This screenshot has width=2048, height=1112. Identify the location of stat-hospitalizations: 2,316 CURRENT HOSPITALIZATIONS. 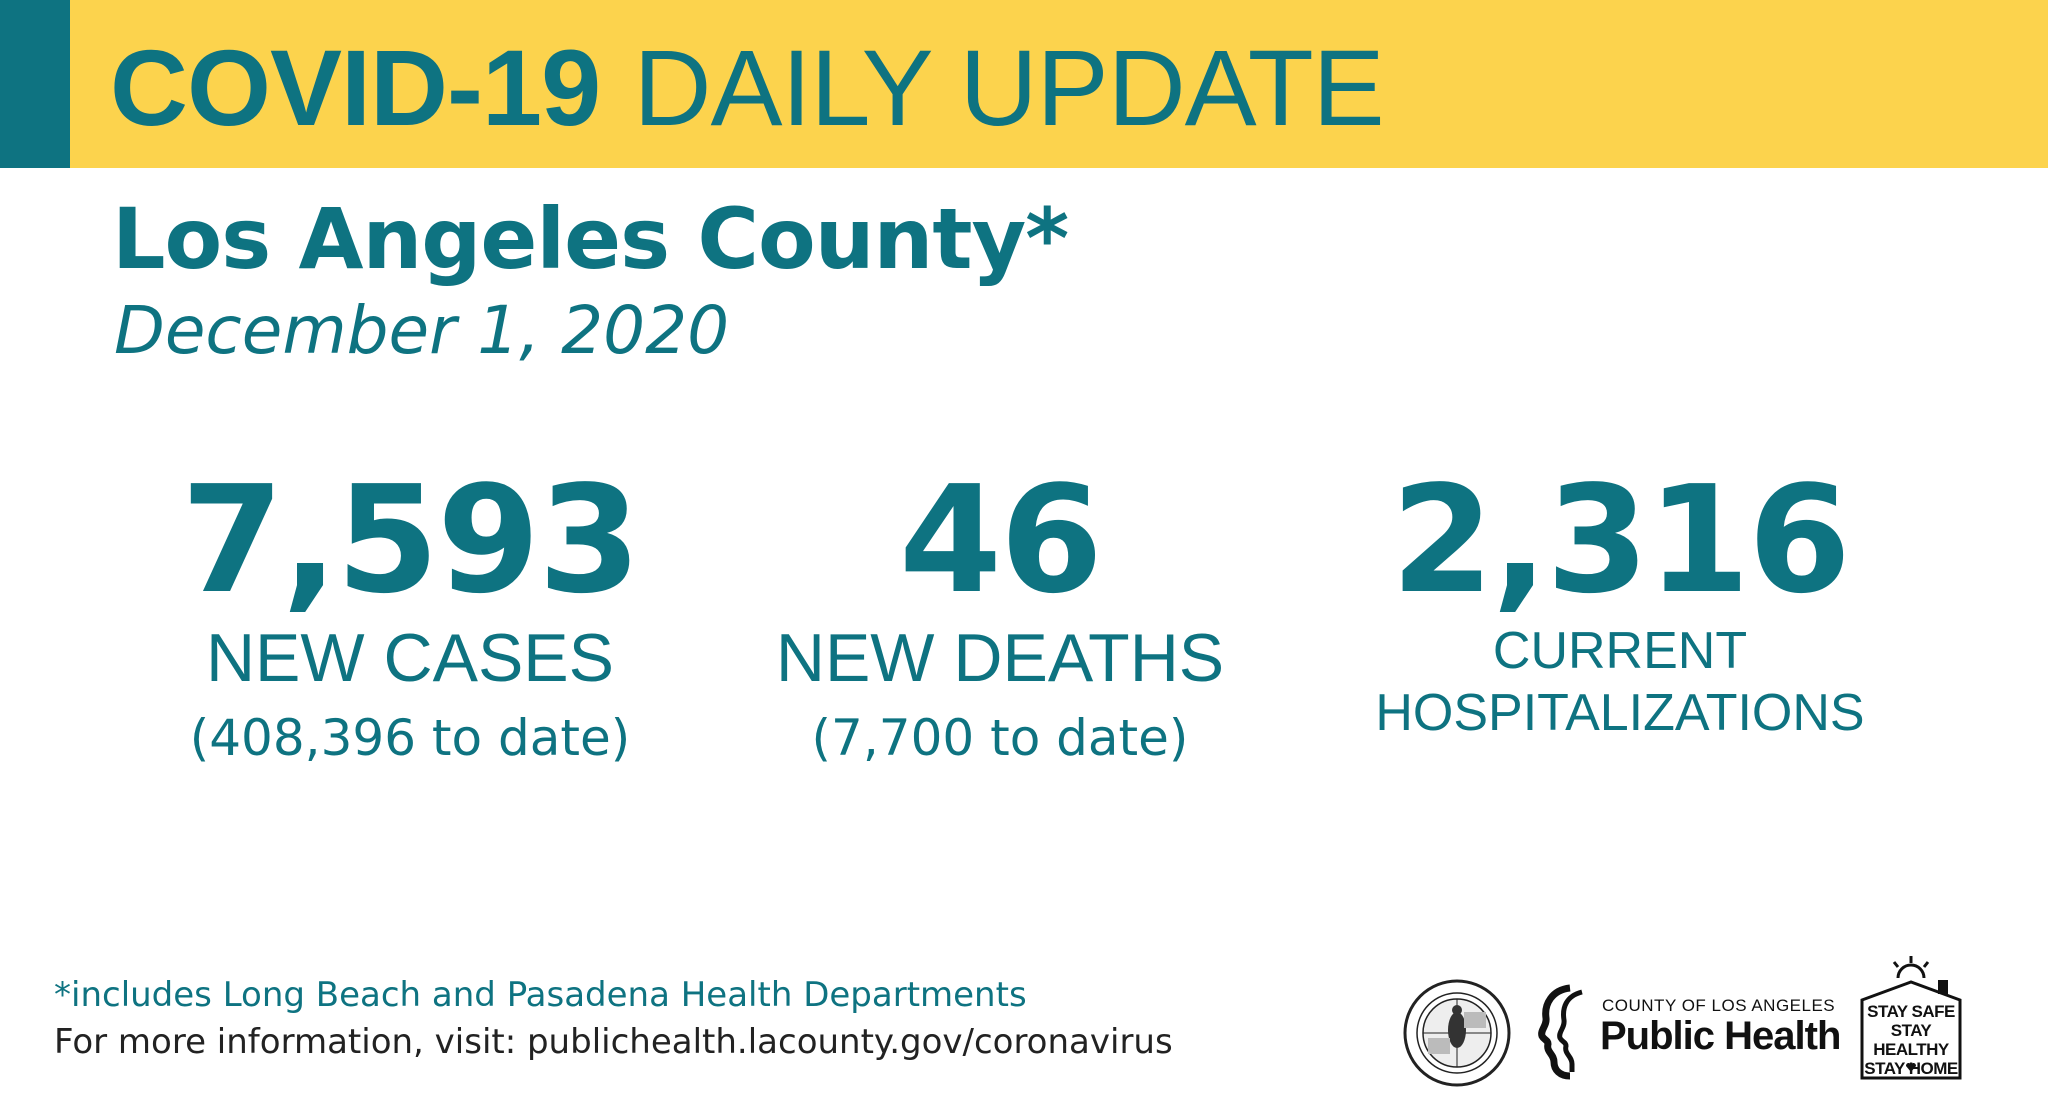
(1620, 602).